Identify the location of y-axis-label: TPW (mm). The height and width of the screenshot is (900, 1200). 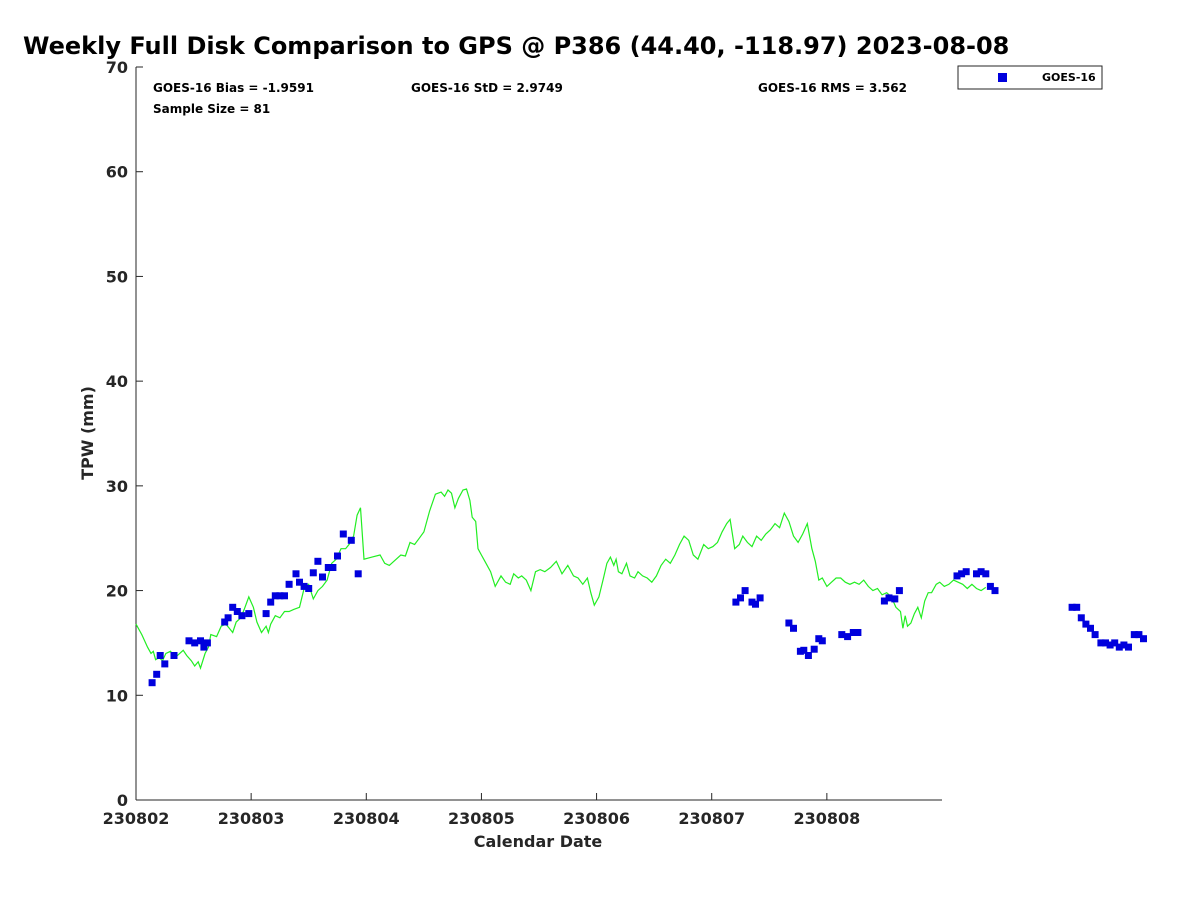
(87, 433).